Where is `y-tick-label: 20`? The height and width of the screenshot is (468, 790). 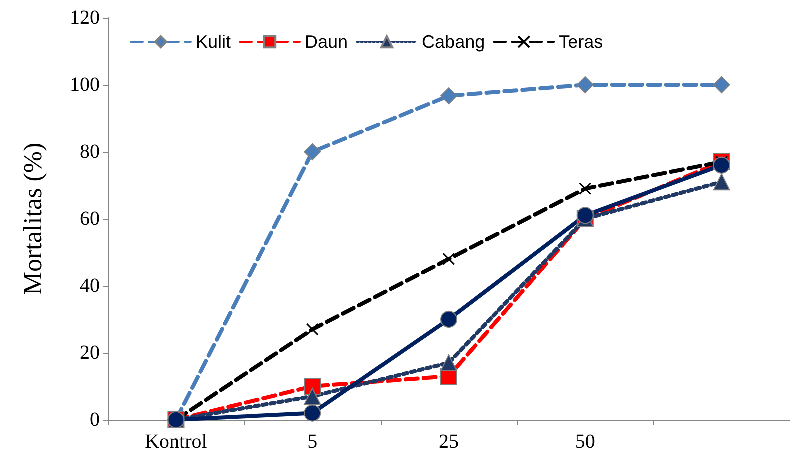 y-tick-label: 20 is located at coordinates (90, 353).